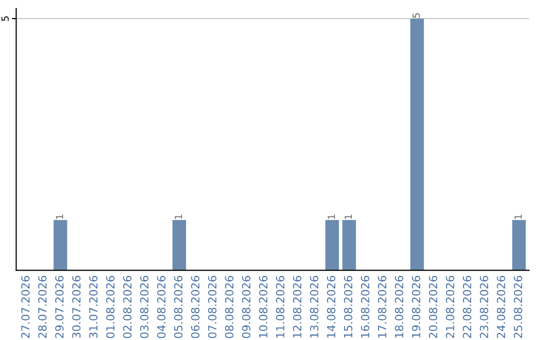  What do you see at coordinates (76, 307) in the screenshot?
I see `x-tick-label: 30.07.2026` at bounding box center [76, 307].